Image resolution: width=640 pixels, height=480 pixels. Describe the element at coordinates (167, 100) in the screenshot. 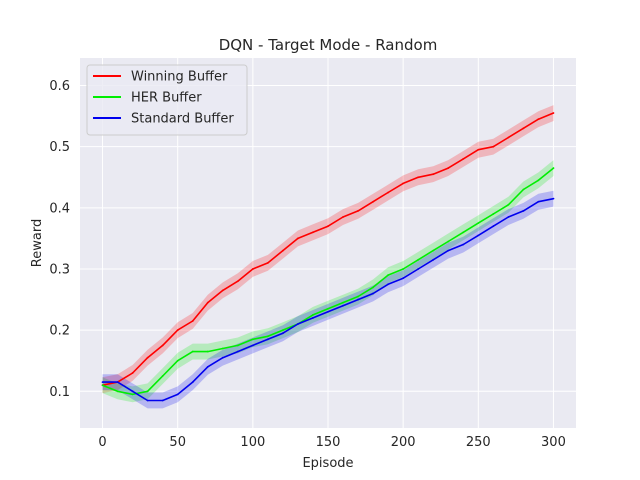

I see `legend: Winning Buffer HER Buffer Standard Buffer` at that location.